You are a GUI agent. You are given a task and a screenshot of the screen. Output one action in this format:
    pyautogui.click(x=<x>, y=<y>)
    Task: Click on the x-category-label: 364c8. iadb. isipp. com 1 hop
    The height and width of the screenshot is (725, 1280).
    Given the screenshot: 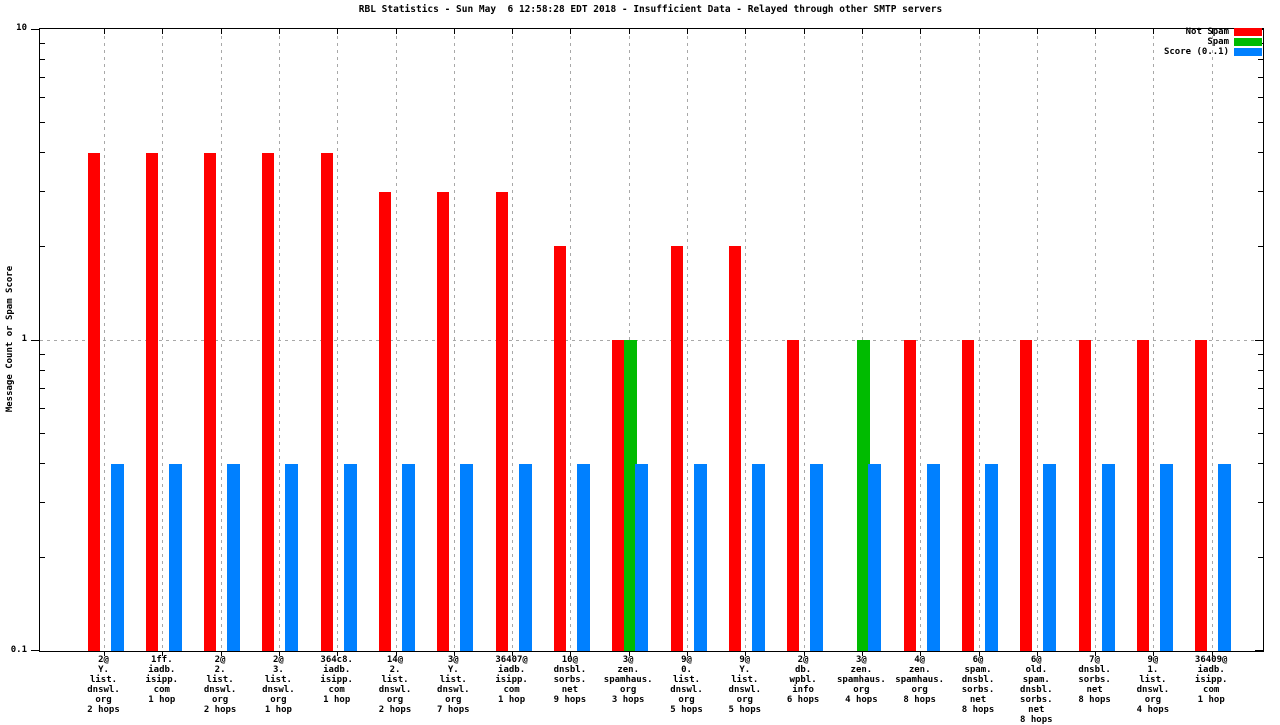 What is the action you would take?
    pyautogui.click(x=336, y=680)
    